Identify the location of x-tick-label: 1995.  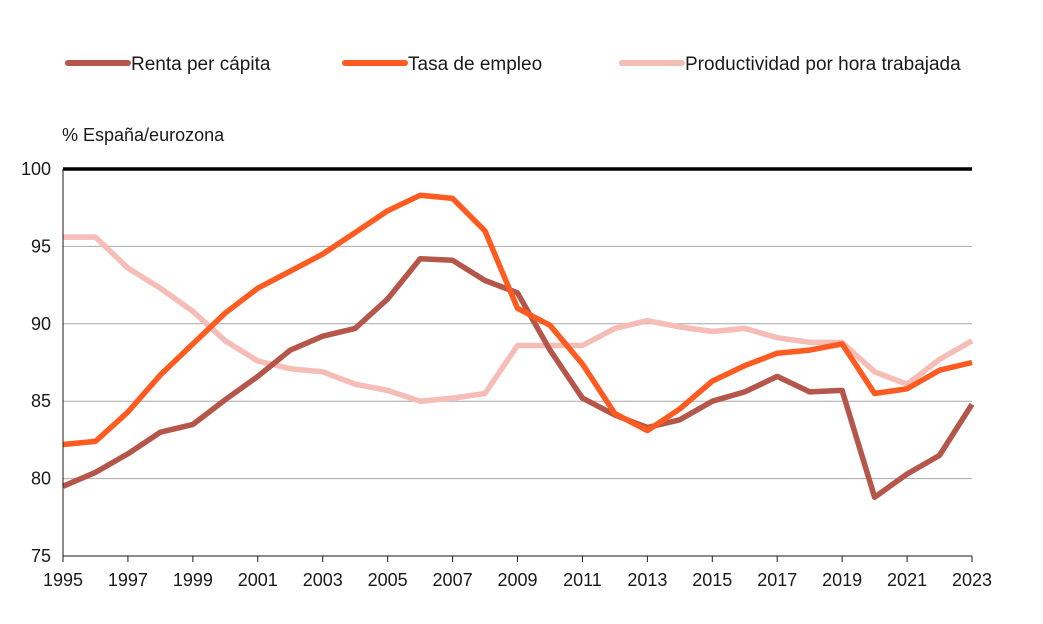
(63, 580).